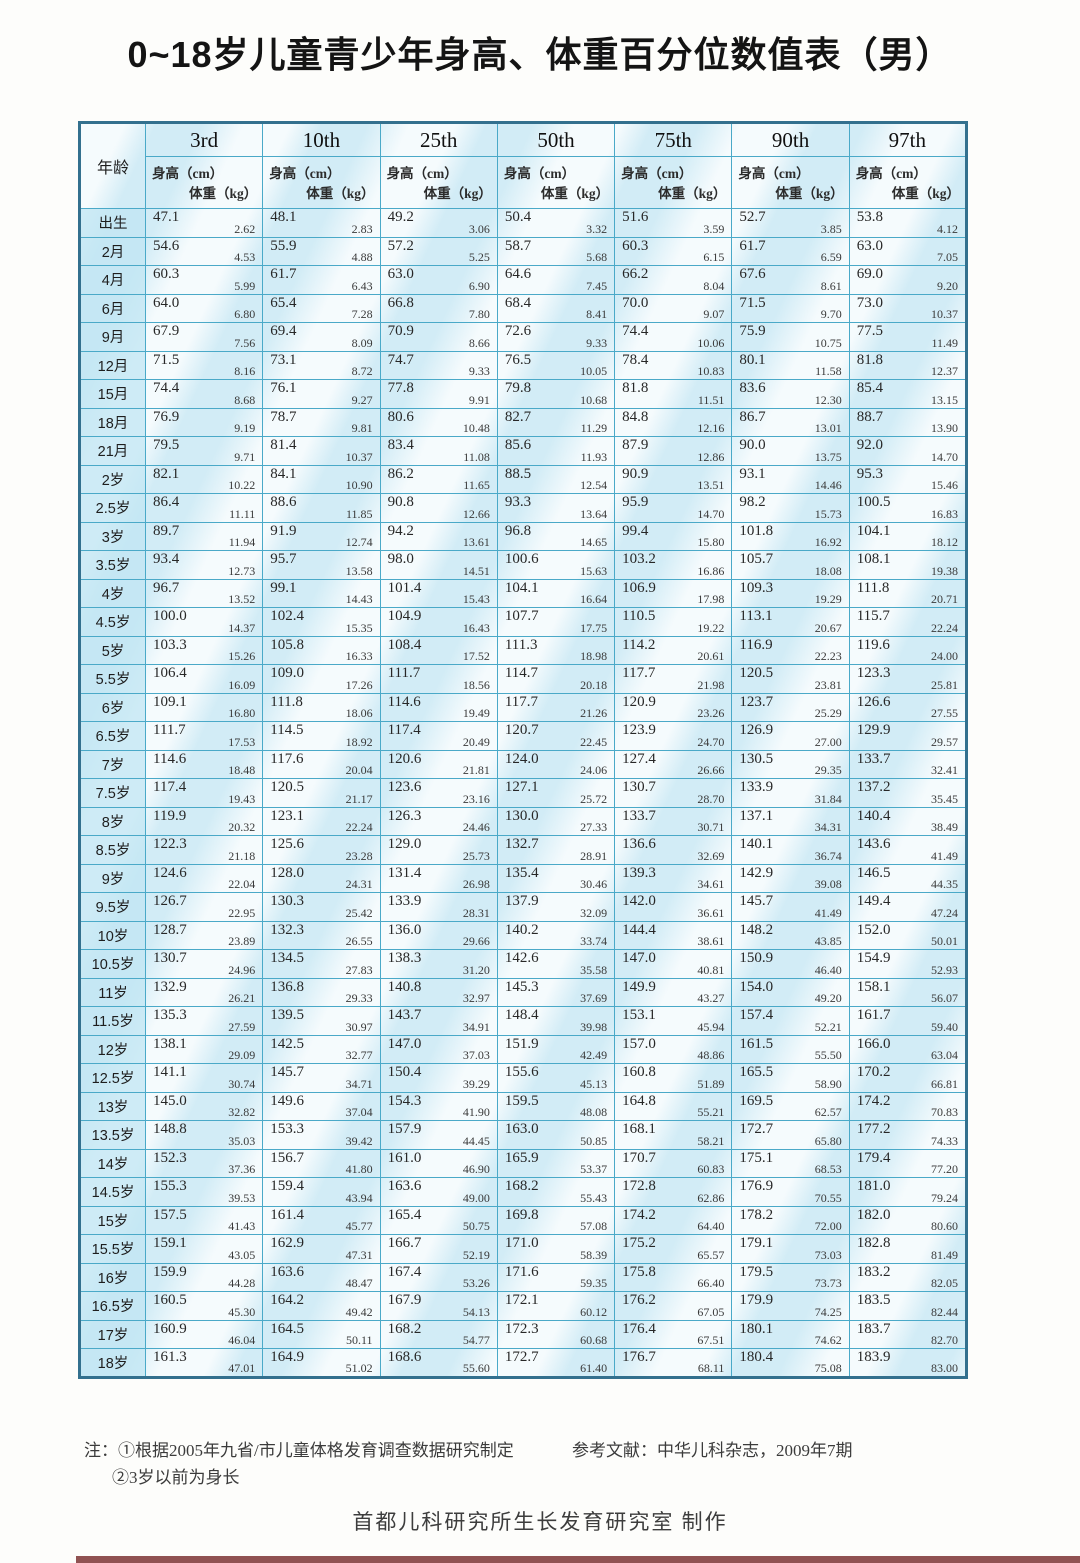  Describe the element at coordinates (756, 929) in the screenshot. I see `height-value: 148.2` at that location.